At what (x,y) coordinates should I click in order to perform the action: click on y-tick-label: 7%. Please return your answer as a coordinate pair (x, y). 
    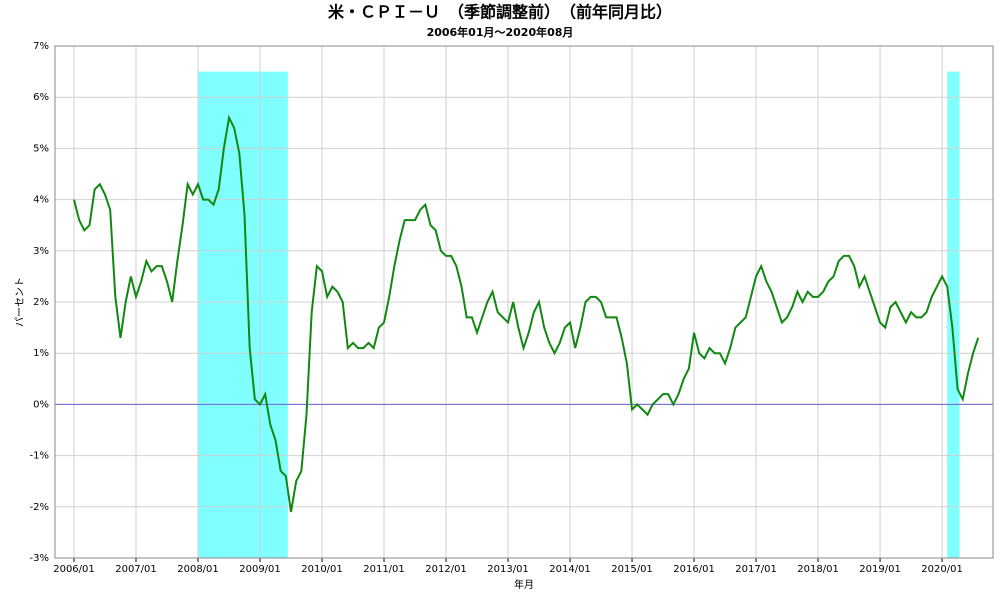
    Looking at the image, I should click on (41, 46).